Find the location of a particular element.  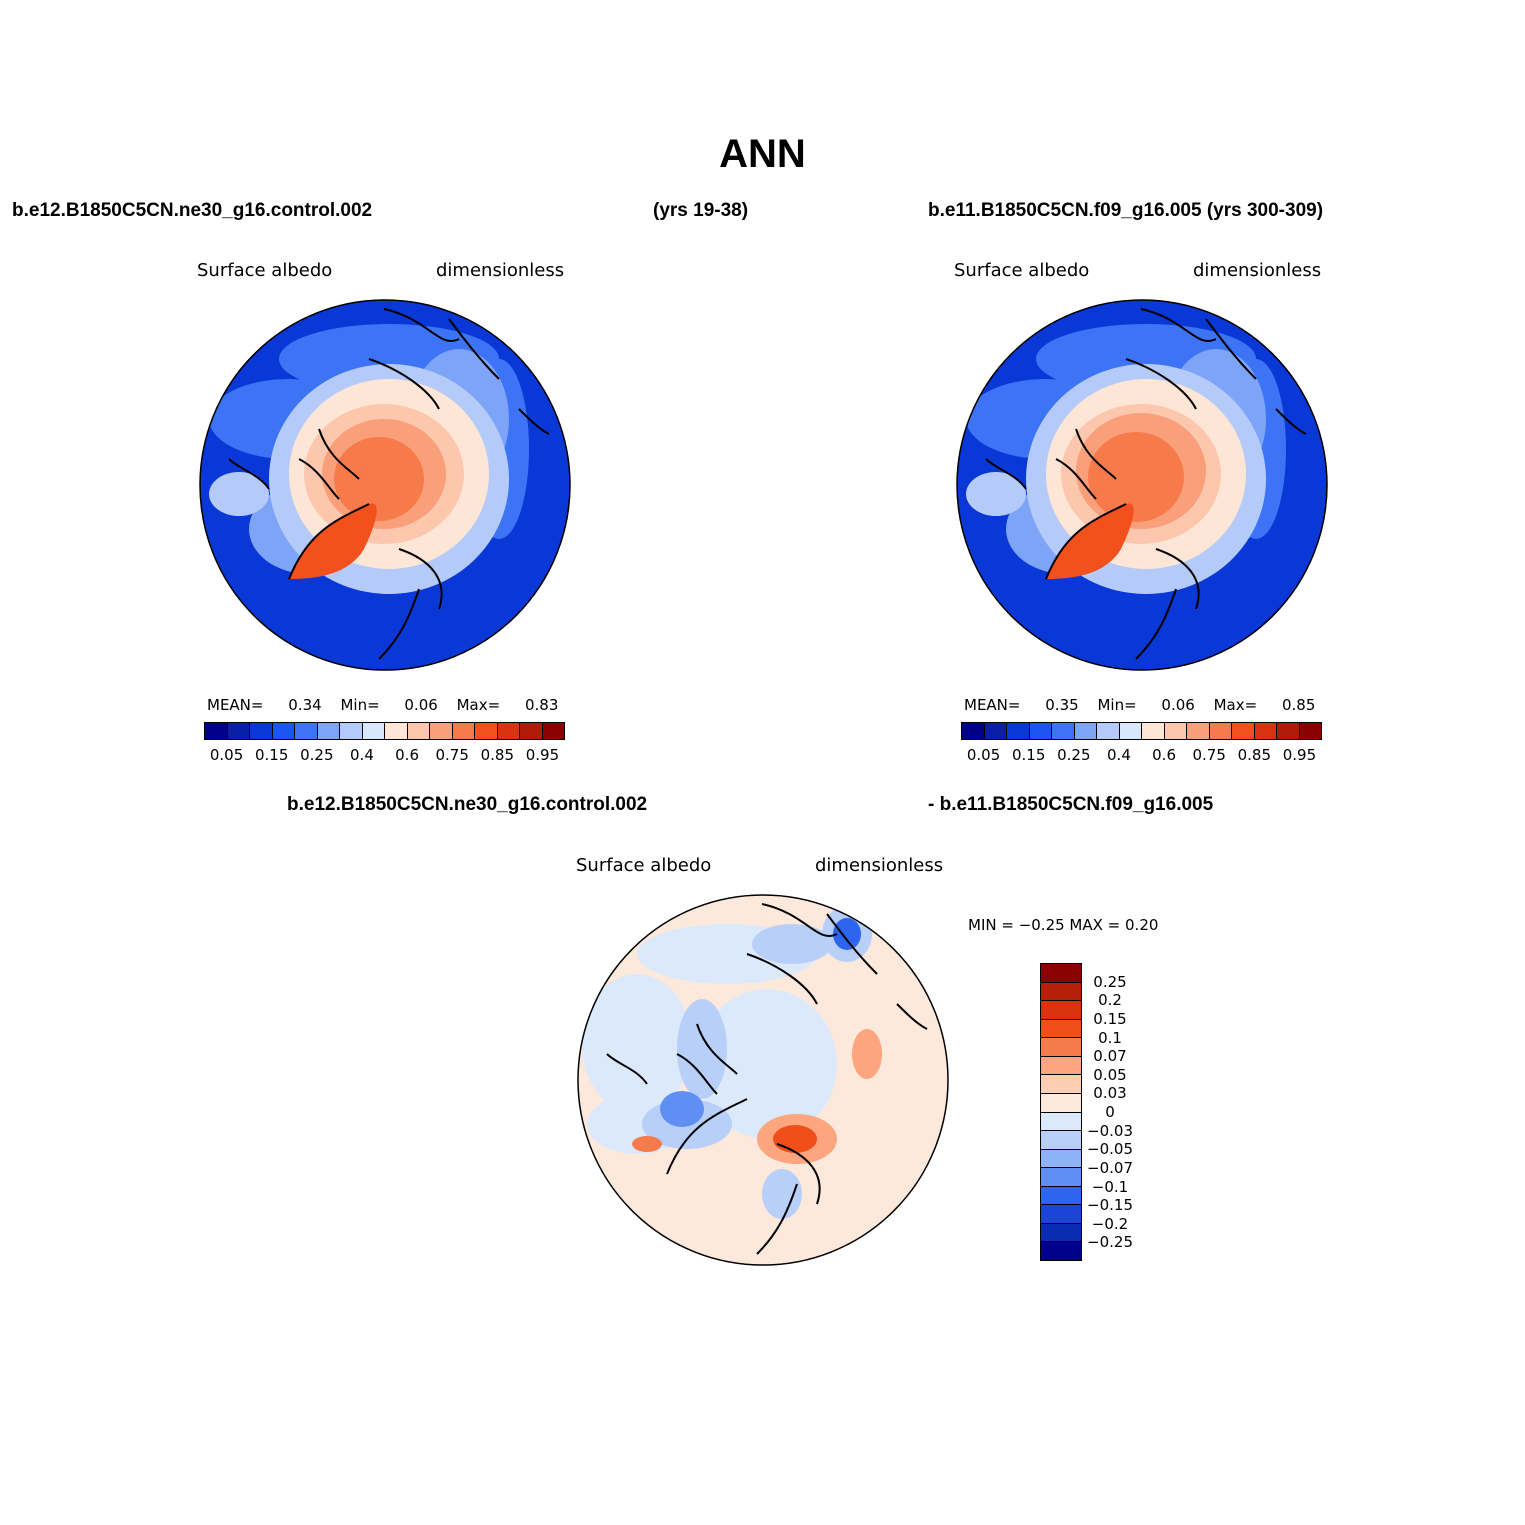

variable-label-right: Surface albedo is located at coordinates (1022, 270).